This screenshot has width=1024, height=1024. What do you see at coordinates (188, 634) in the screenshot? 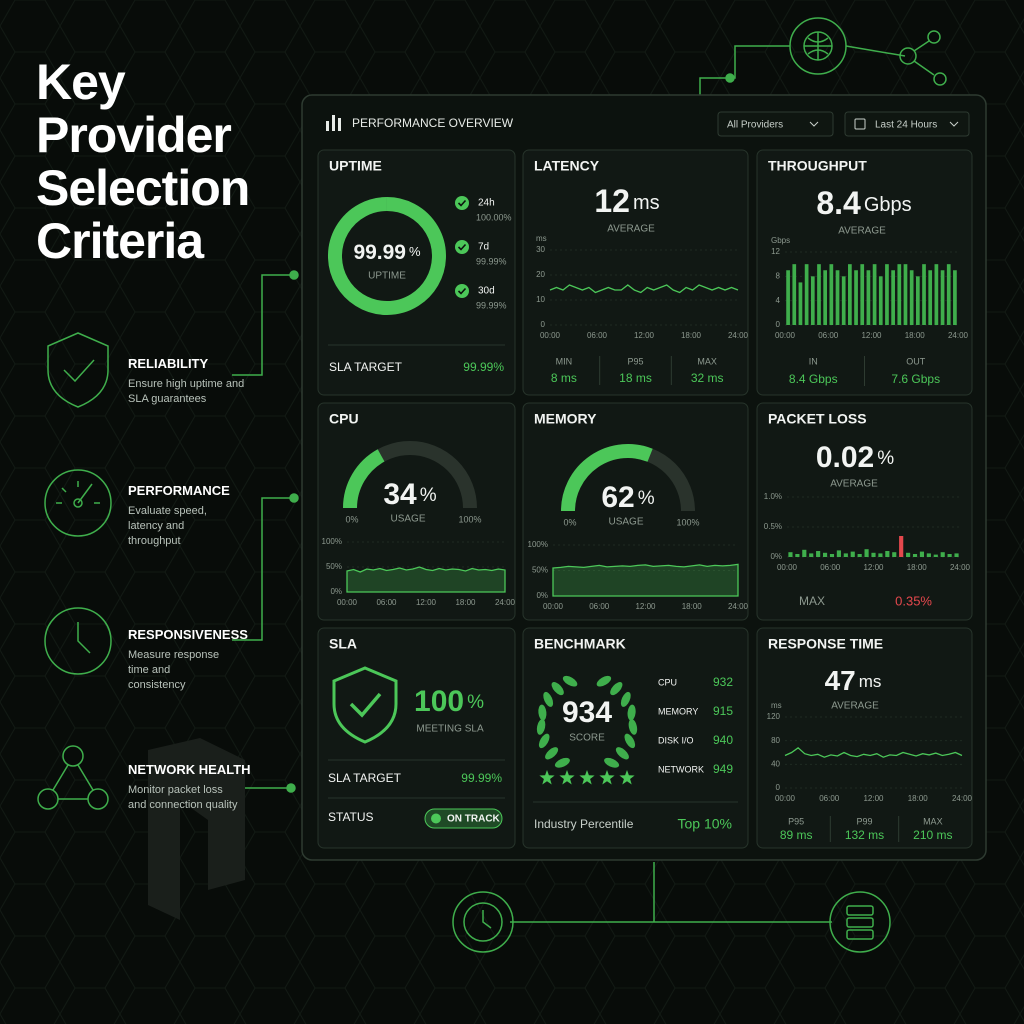
I see `criterion-title: RESPONSIVENESS` at bounding box center [188, 634].